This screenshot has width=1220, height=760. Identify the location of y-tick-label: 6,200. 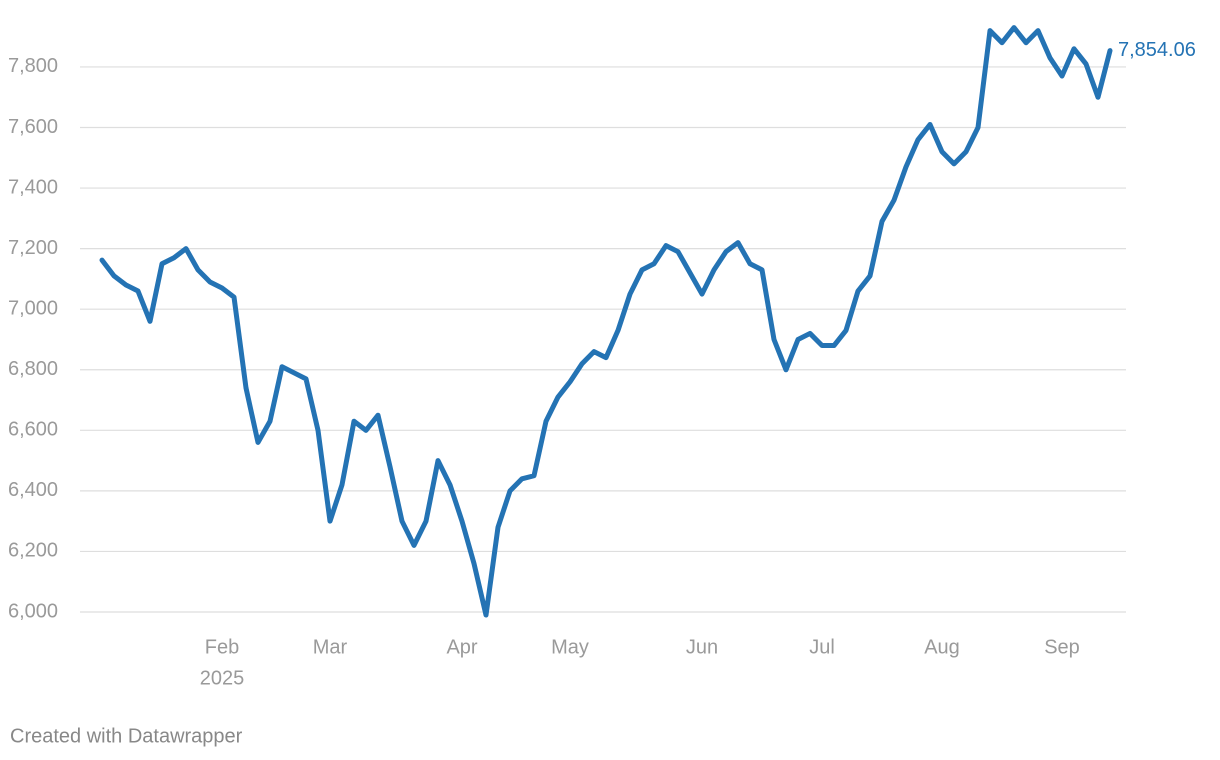
(33, 551).